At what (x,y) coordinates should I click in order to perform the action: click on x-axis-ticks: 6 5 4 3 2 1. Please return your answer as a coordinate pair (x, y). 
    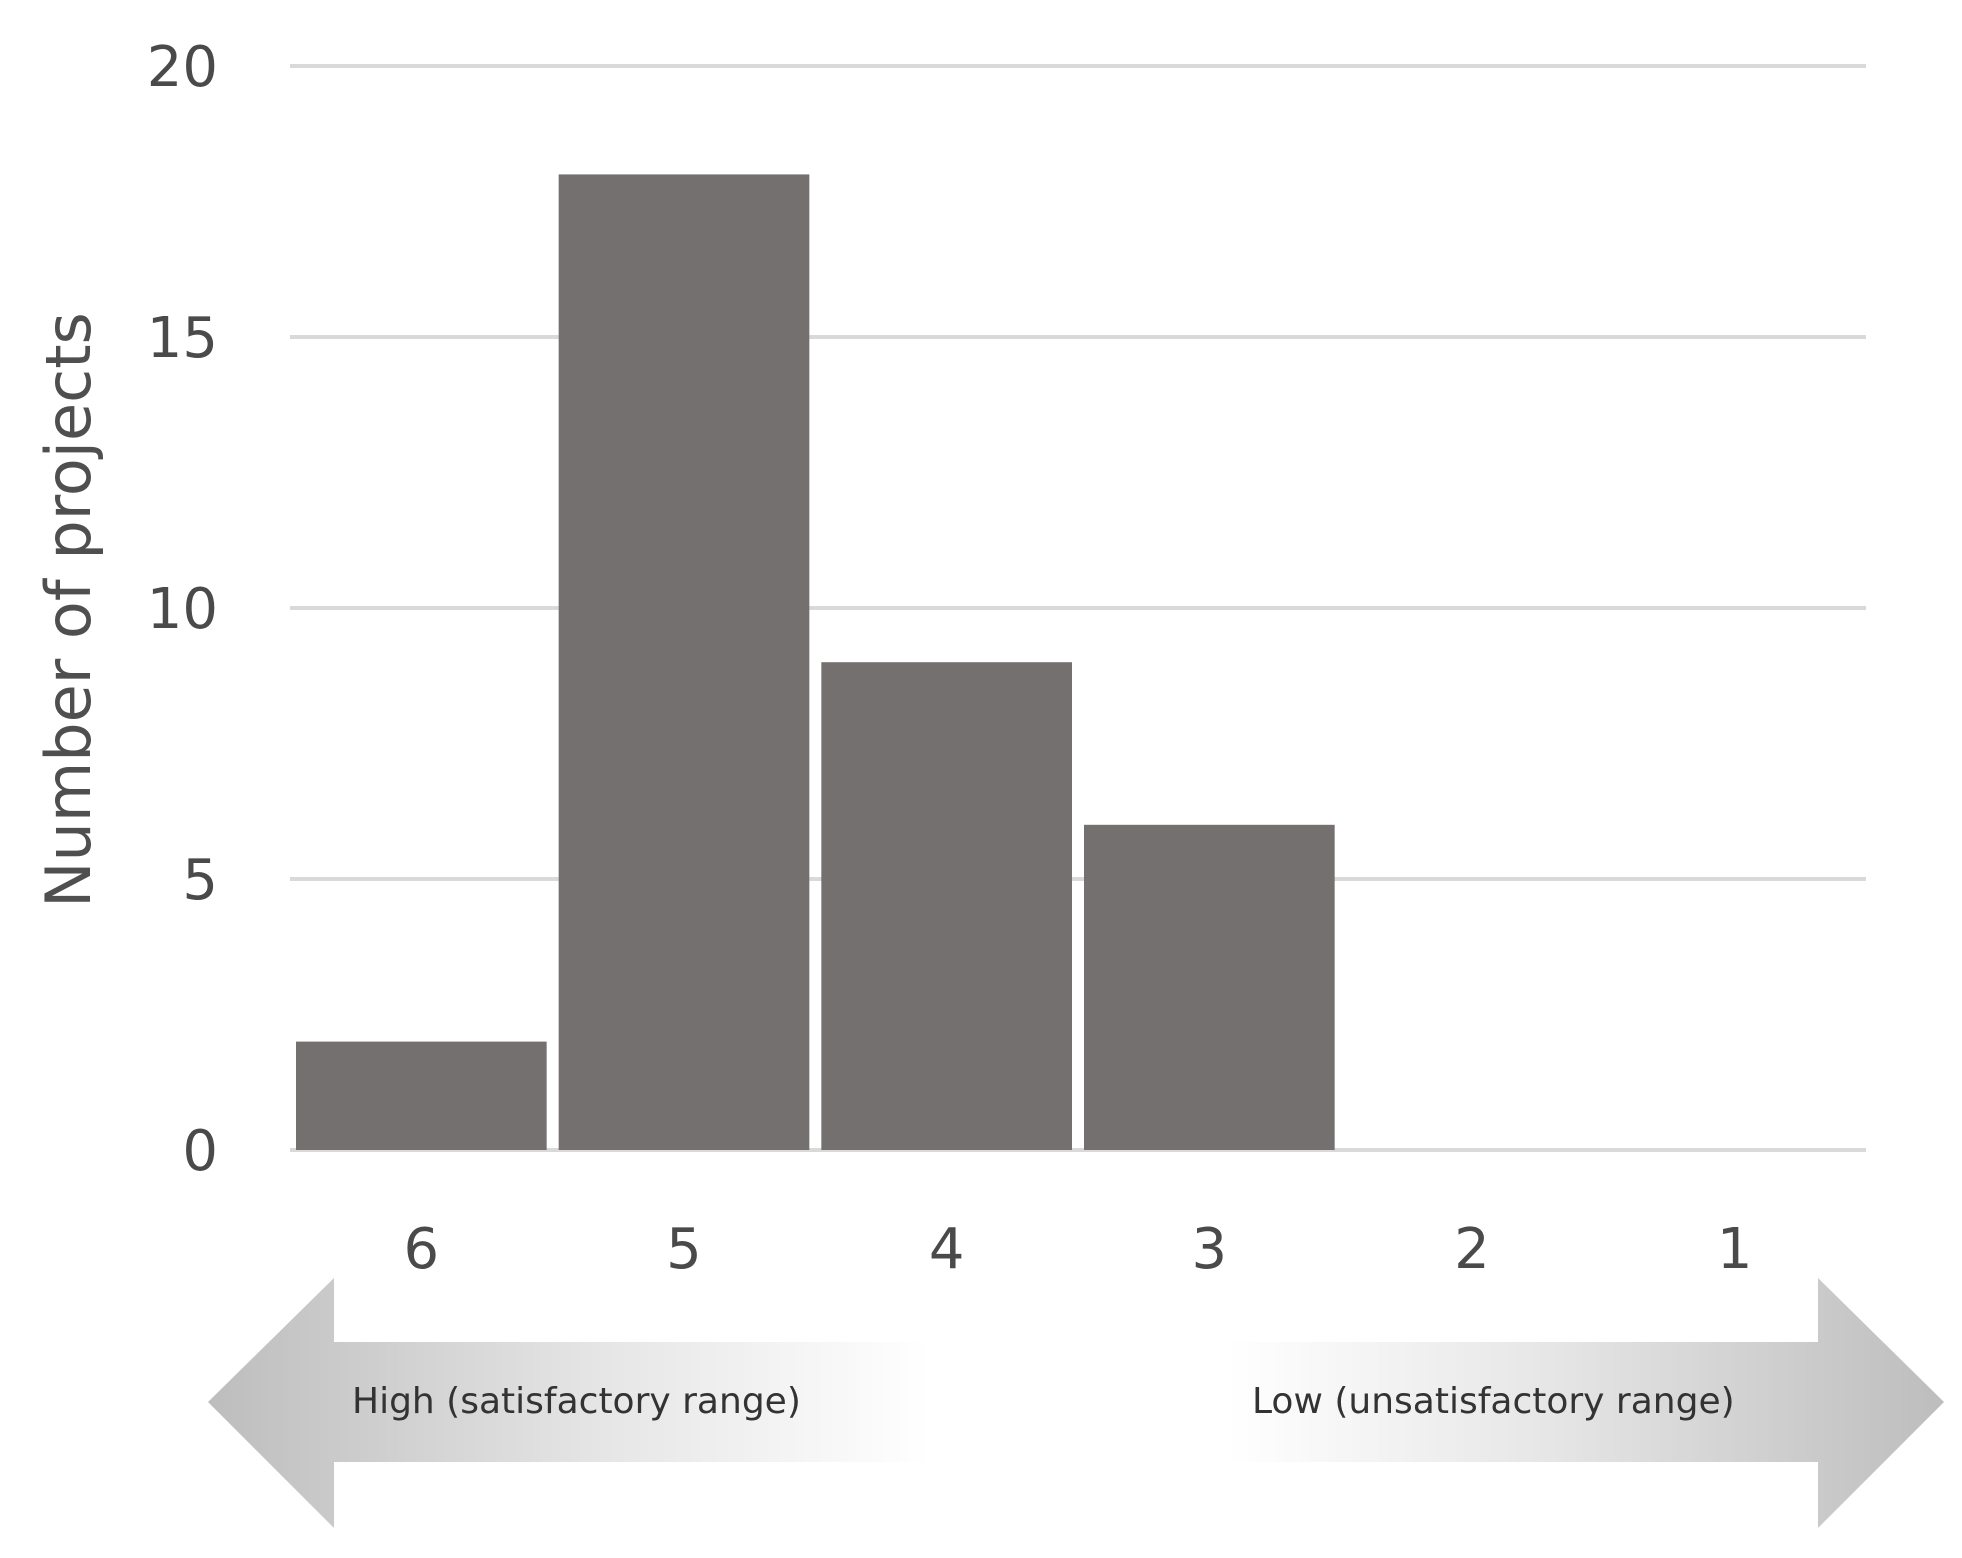
    Looking at the image, I should click on (1078, 1249).